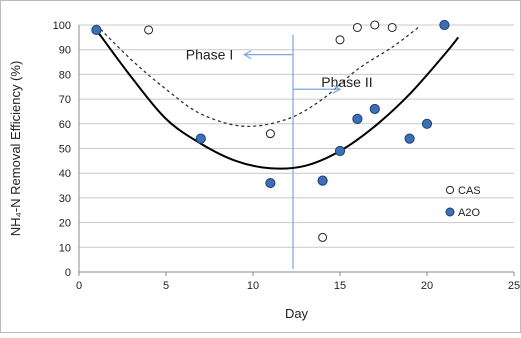 The width and height of the screenshot is (521, 338). I want to click on phase-annotations: Phase I Phase II, so click(279, 70).